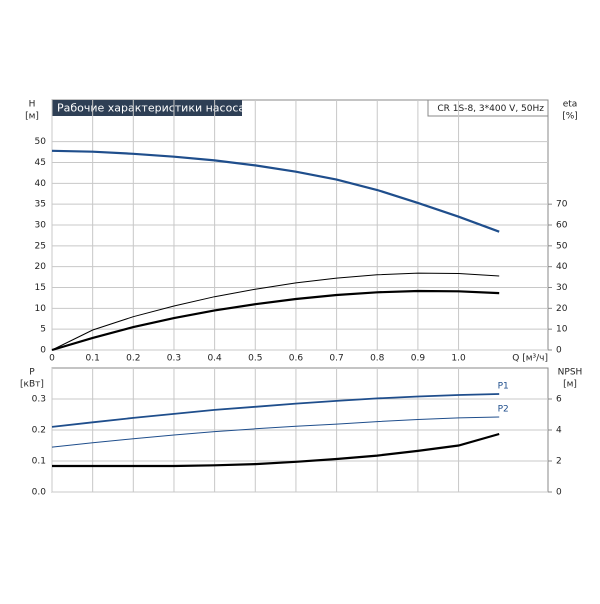 The image size is (600, 604). What do you see at coordinates (43, 351) in the screenshot?
I see `y-tick-label: 0` at bounding box center [43, 351].